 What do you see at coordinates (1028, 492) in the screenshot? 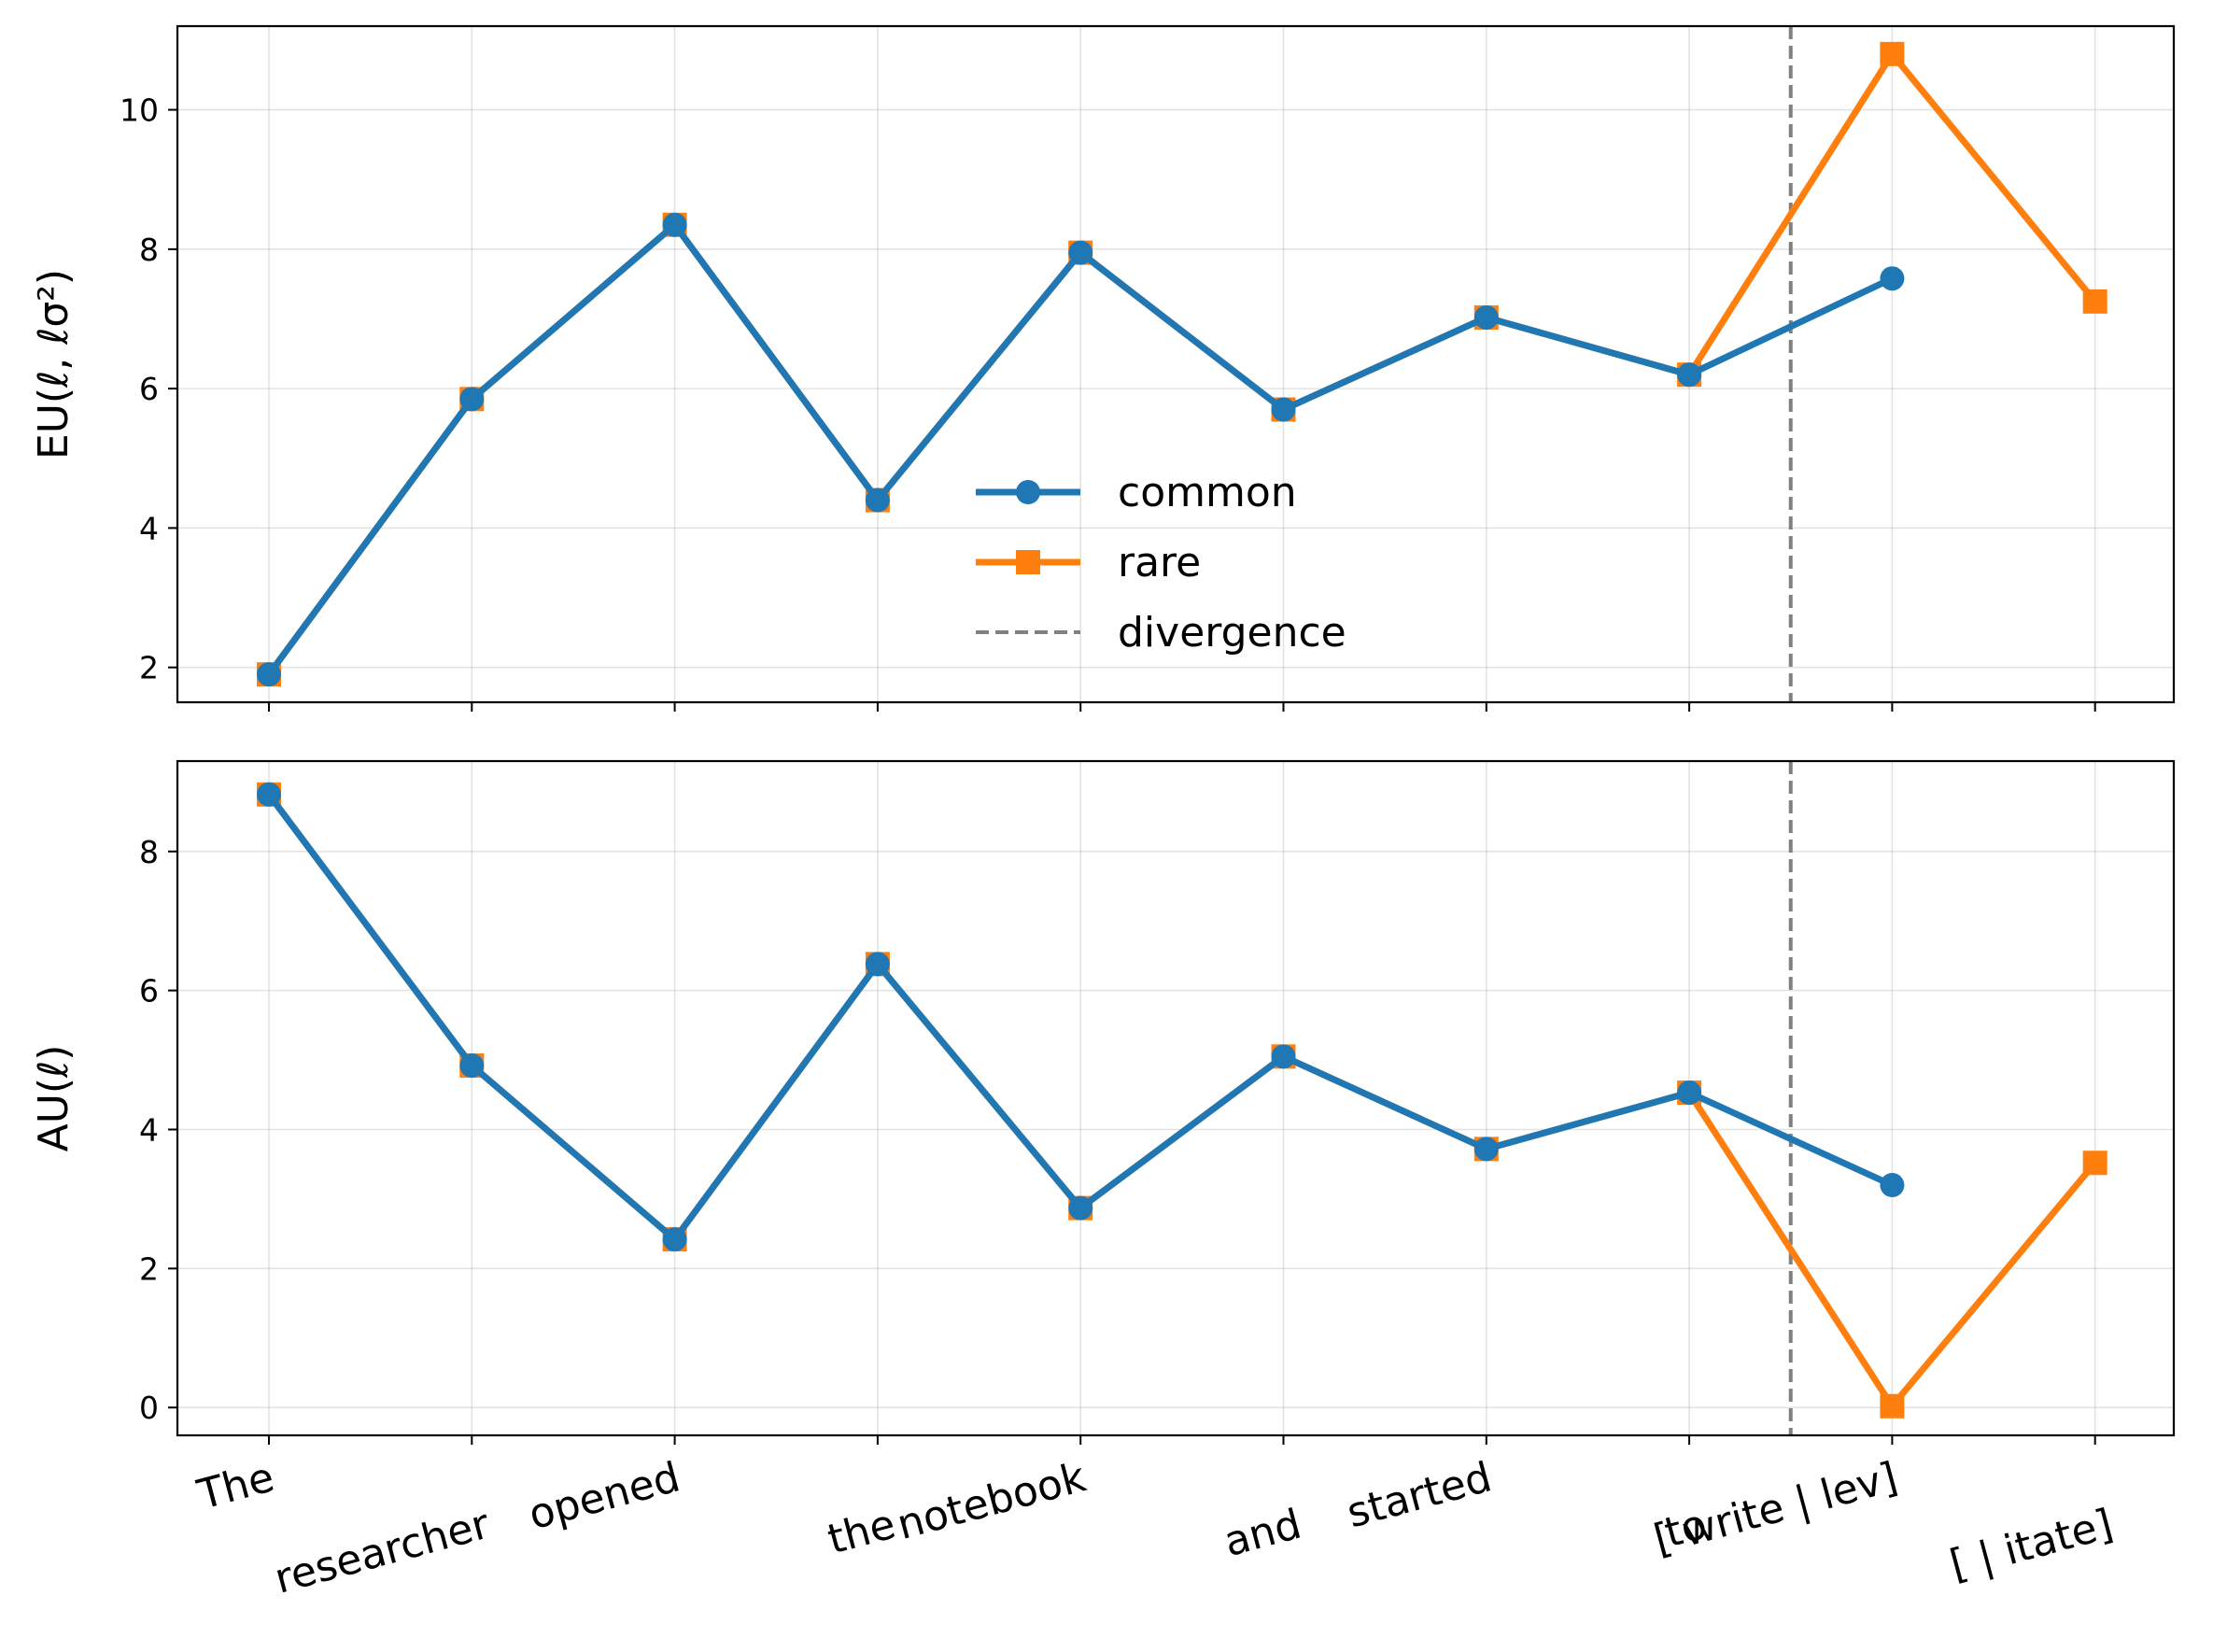
I see `legend-marker-common` at bounding box center [1028, 492].